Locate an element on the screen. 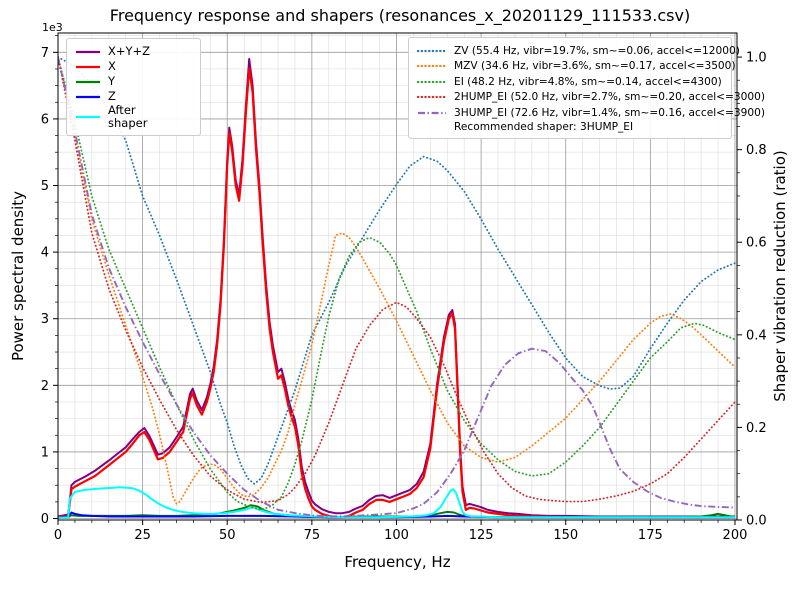 The image size is (800, 600). legend-item-label: X is located at coordinates (112, 65).